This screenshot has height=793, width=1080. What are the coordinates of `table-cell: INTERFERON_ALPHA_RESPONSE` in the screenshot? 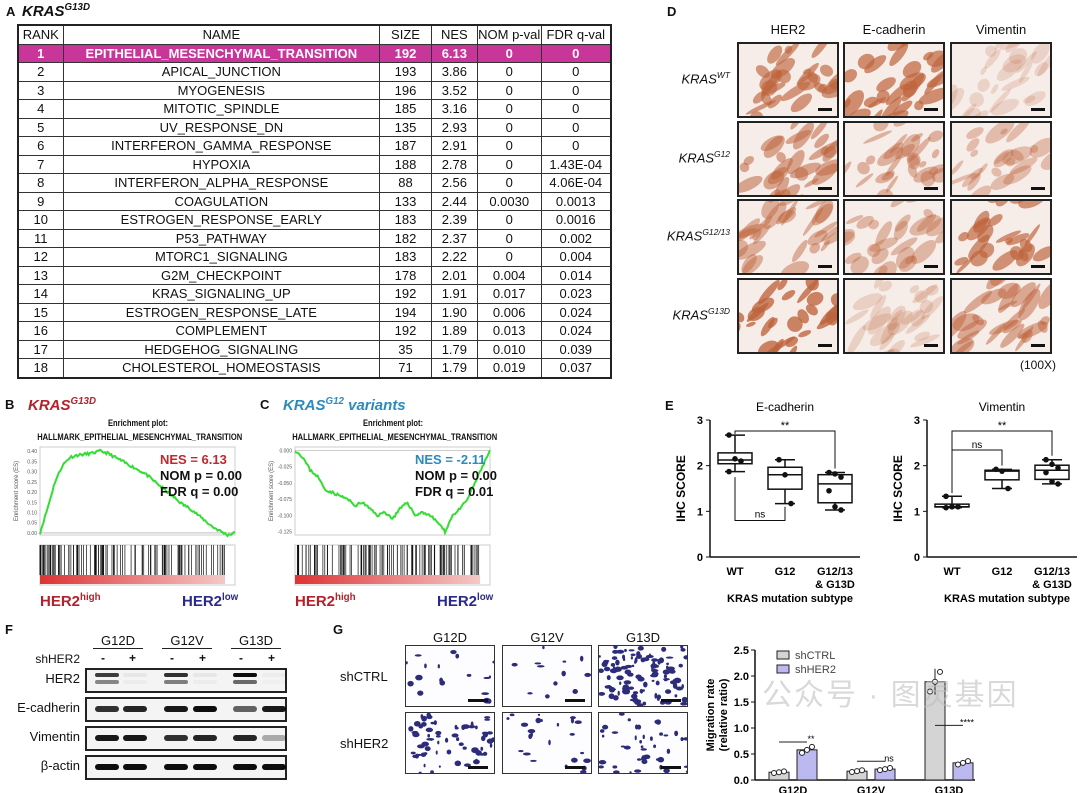 It's located at (221, 183).